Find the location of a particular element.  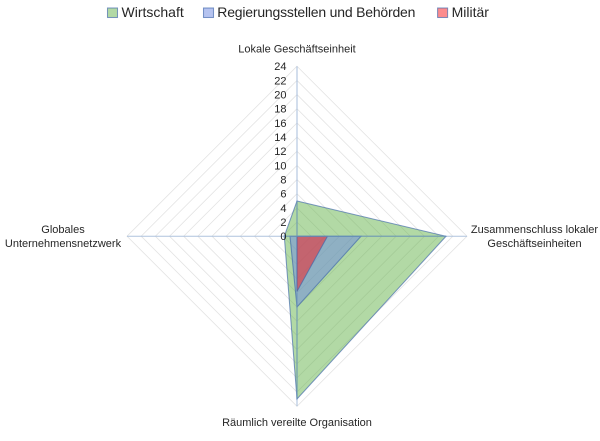

svg-text: 12 is located at coordinates (280, 152).